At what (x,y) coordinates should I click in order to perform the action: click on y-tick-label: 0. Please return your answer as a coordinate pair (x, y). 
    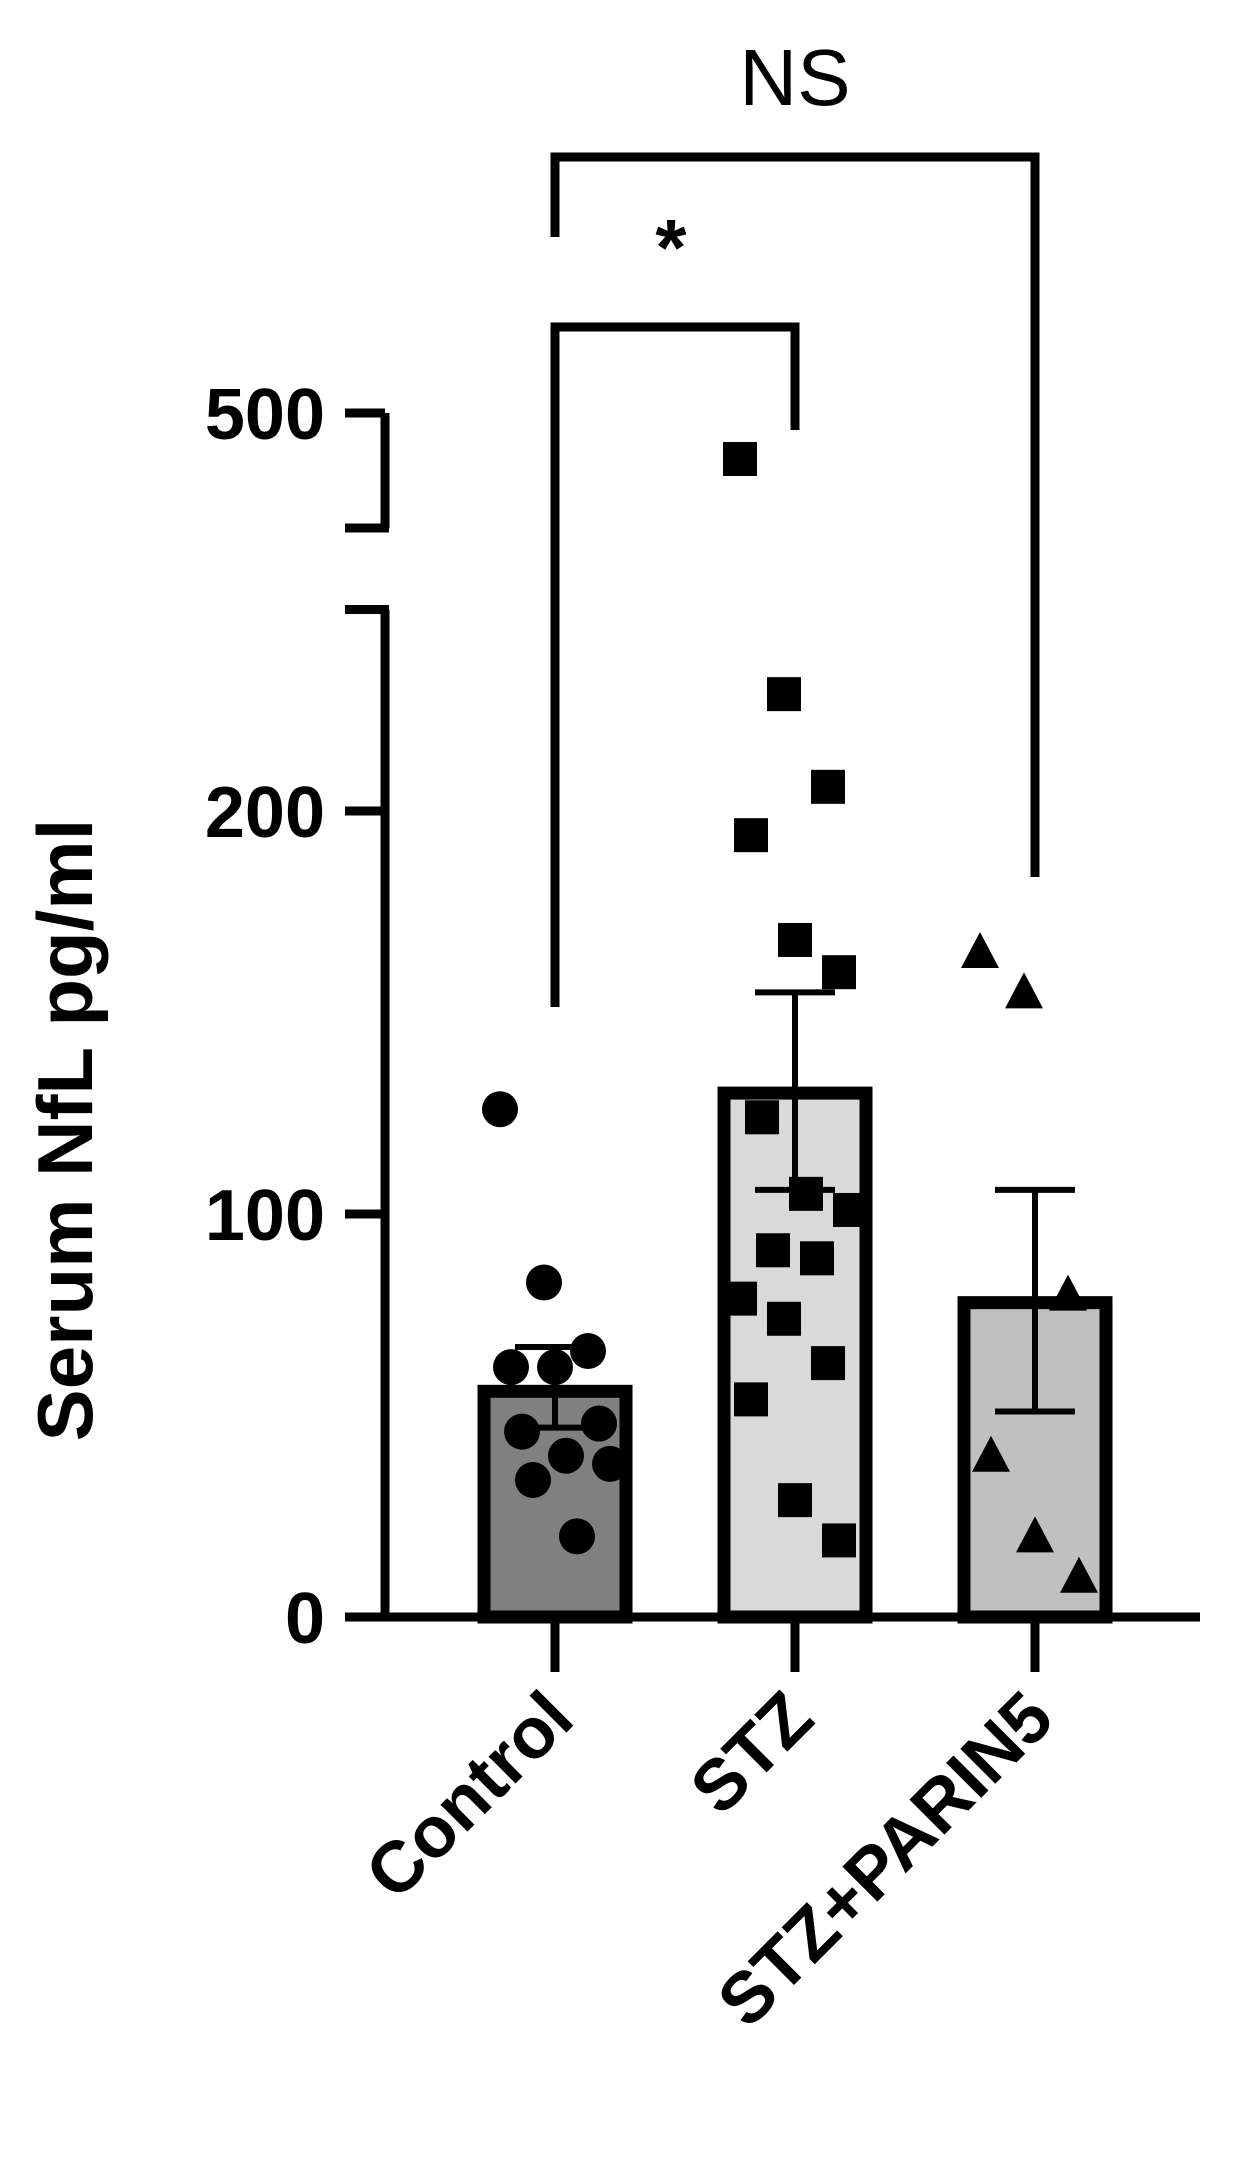
    Looking at the image, I should click on (305, 1619).